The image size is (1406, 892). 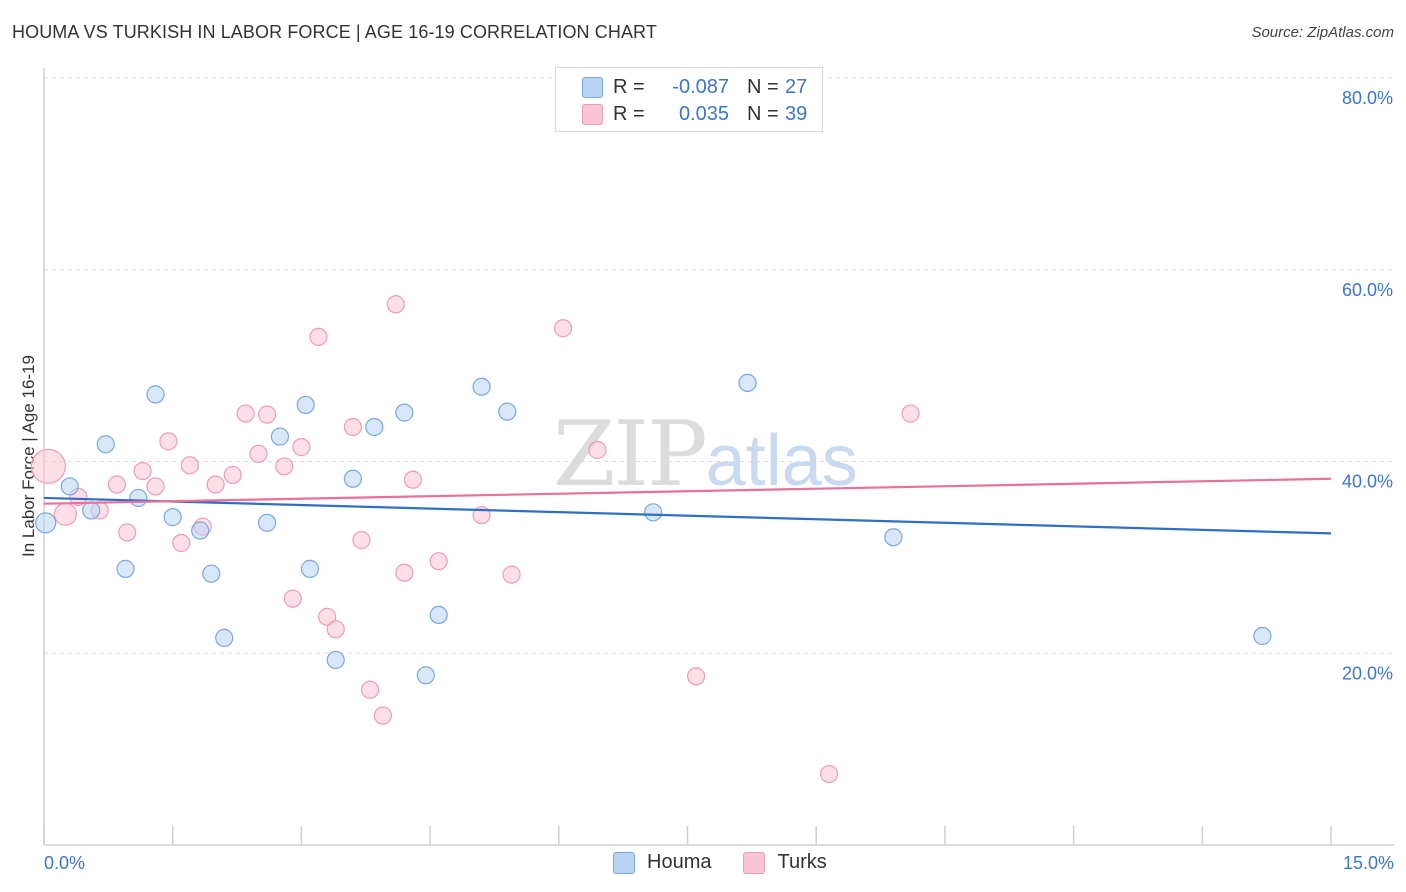 I want to click on legend-r-value: 0.035, so click(x=703, y=113).